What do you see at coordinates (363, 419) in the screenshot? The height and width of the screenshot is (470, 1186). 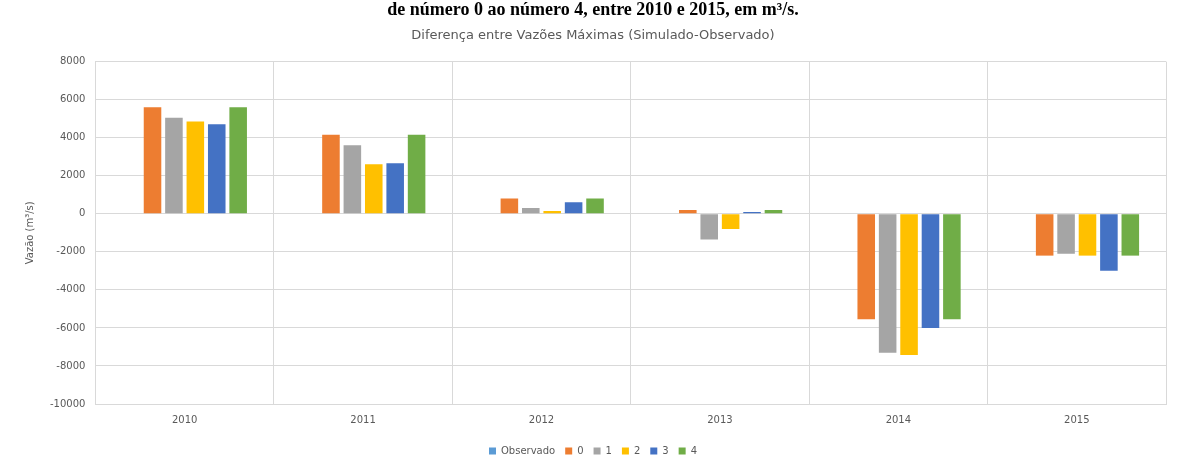 I see `x-tick-label: 2011` at bounding box center [363, 419].